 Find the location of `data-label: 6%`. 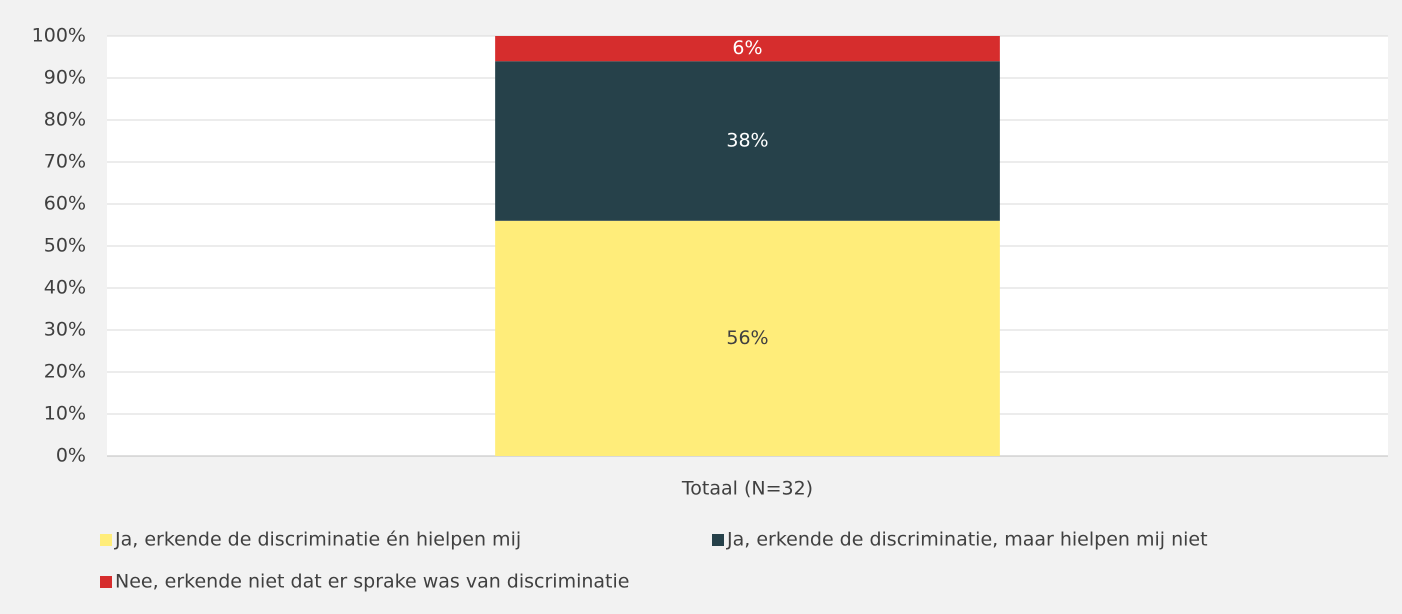

data-label: 6% is located at coordinates (747, 48).